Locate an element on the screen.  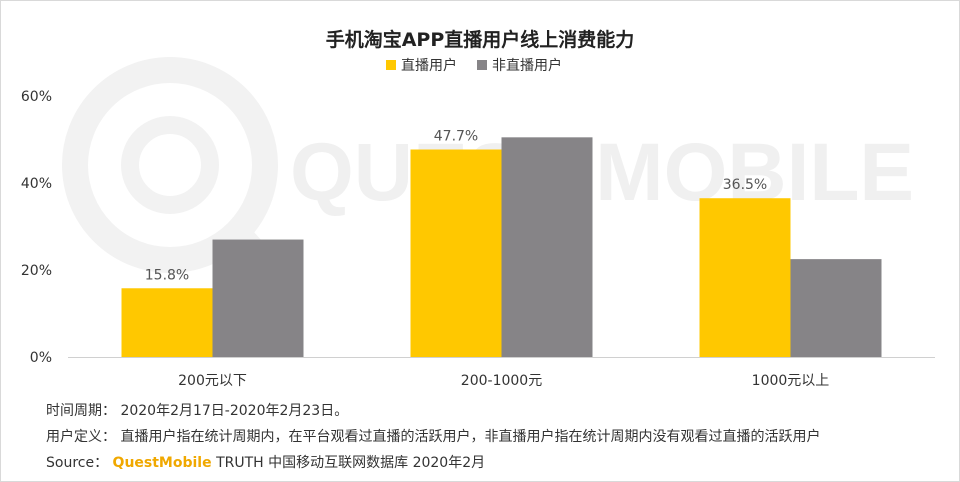
source-prefix: Source： is located at coordinates (77, 463).